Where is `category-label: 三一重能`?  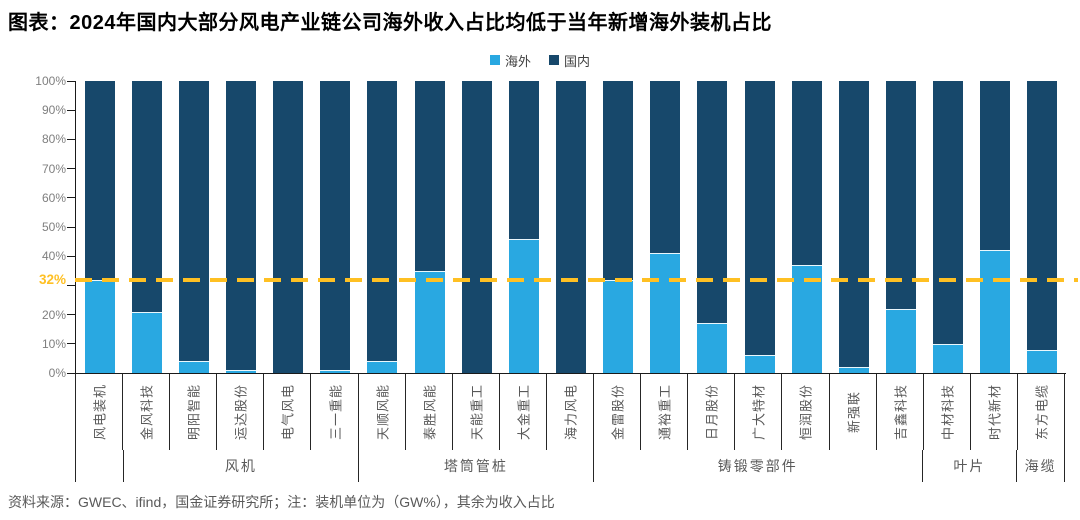 category-label: 三一重能 is located at coordinates (336, 412).